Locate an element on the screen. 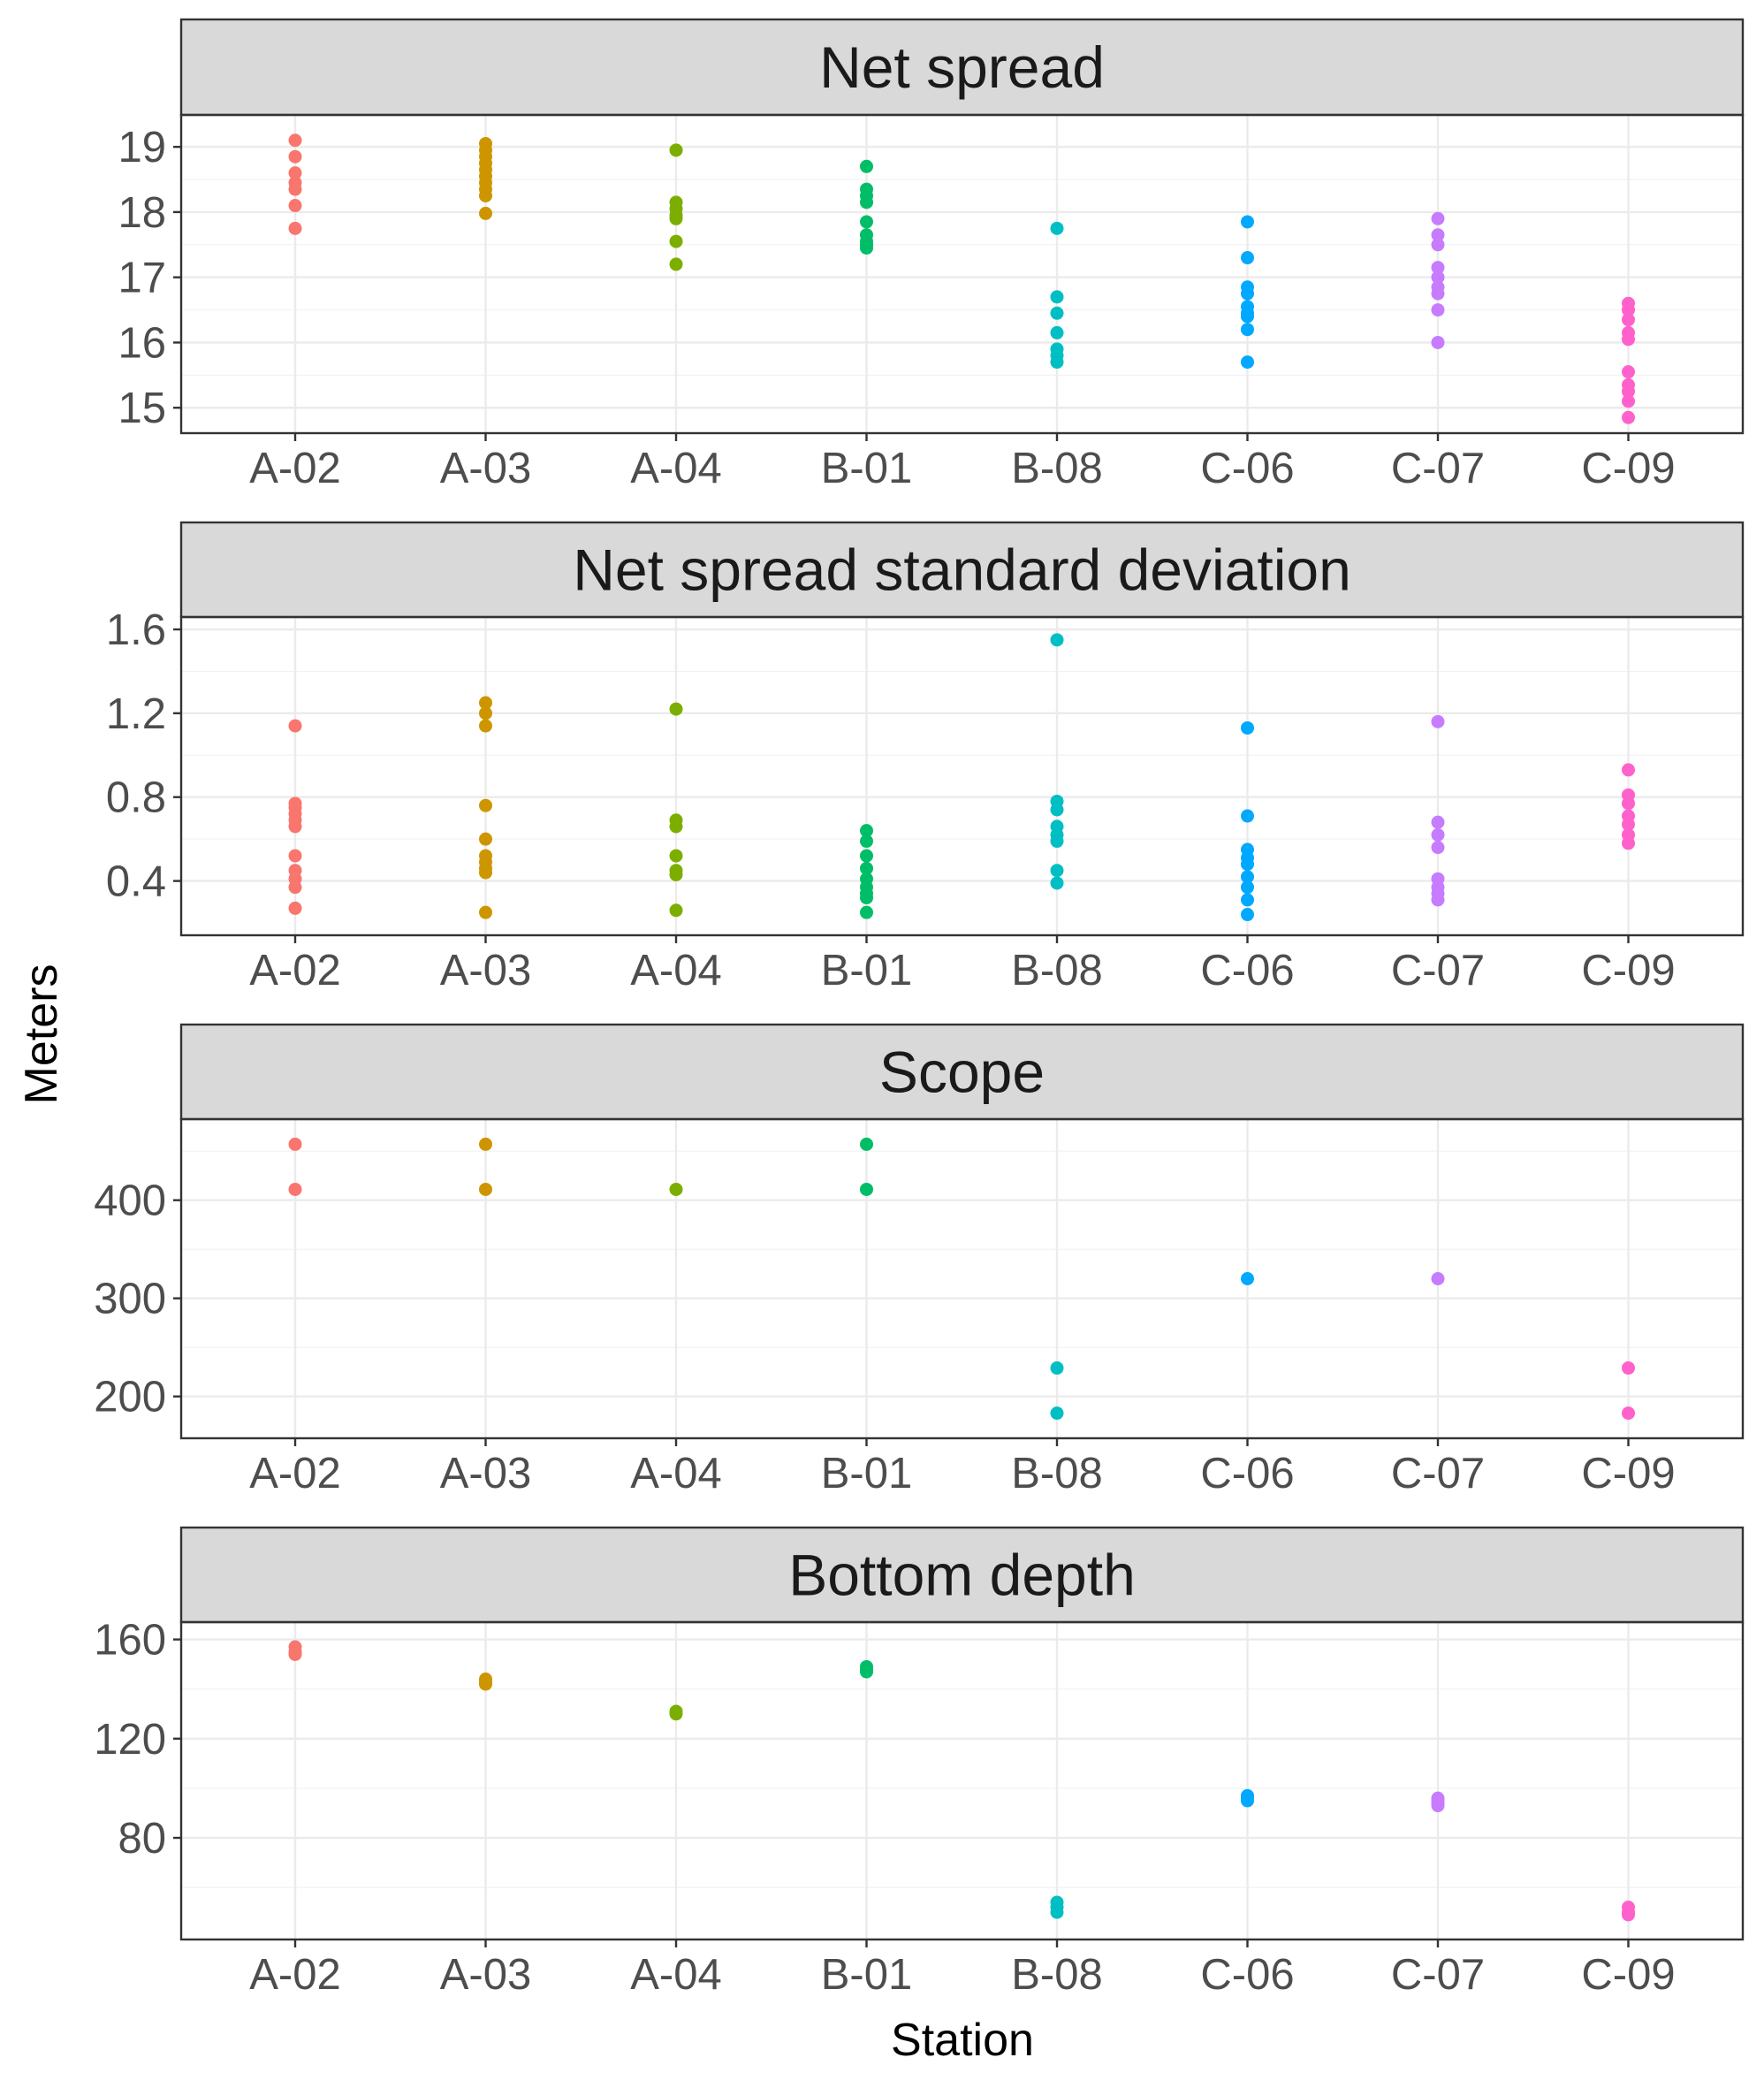 The height and width of the screenshot is (2088, 1764). y-axis-title: Meters is located at coordinates (41, 1035).